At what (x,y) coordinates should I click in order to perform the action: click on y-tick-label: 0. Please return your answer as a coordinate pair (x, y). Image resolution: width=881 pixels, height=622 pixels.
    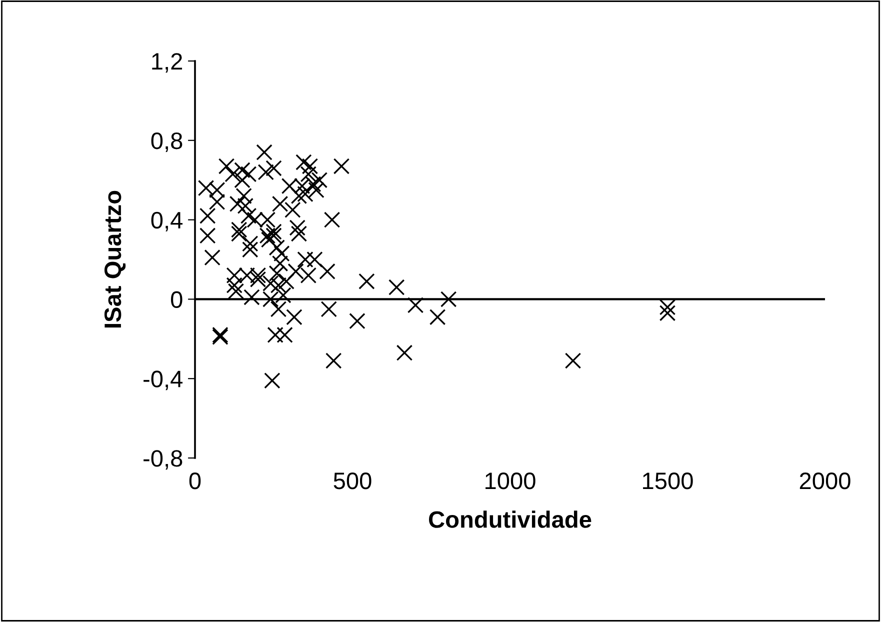
    Looking at the image, I should click on (176, 299).